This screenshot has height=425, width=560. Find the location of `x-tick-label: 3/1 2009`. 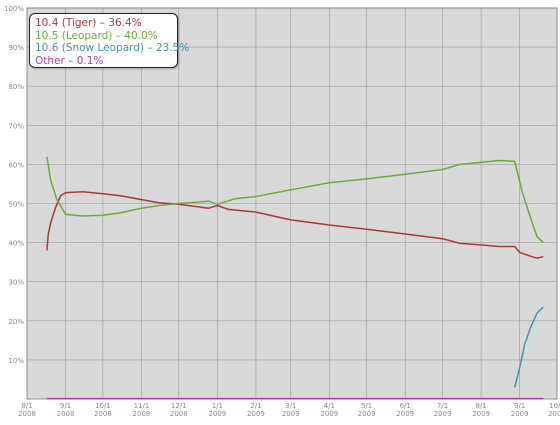

x-tick-label: 3/1 2009 is located at coordinates (291, 410).